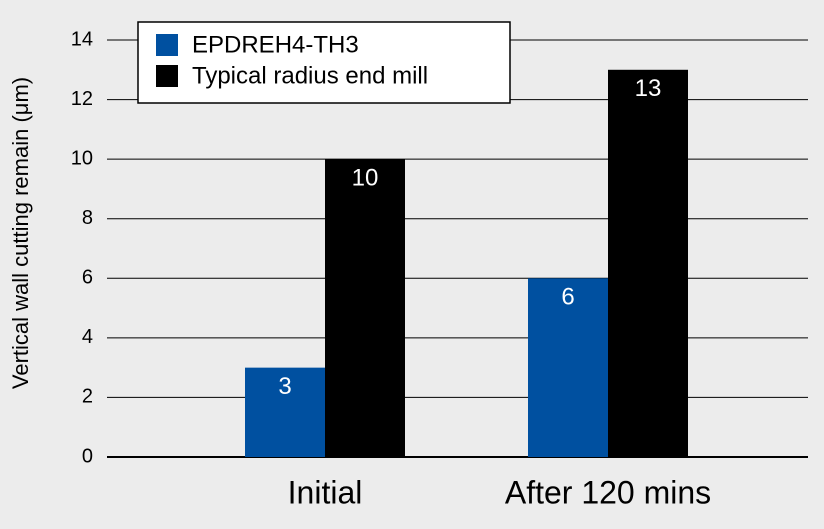 Image resolution: width=824 pixels, height=529 pixels. What do you see at coordinates (365, 177) in the screenshot?
I see `data-label: 10` at bounding box center [365, 177].